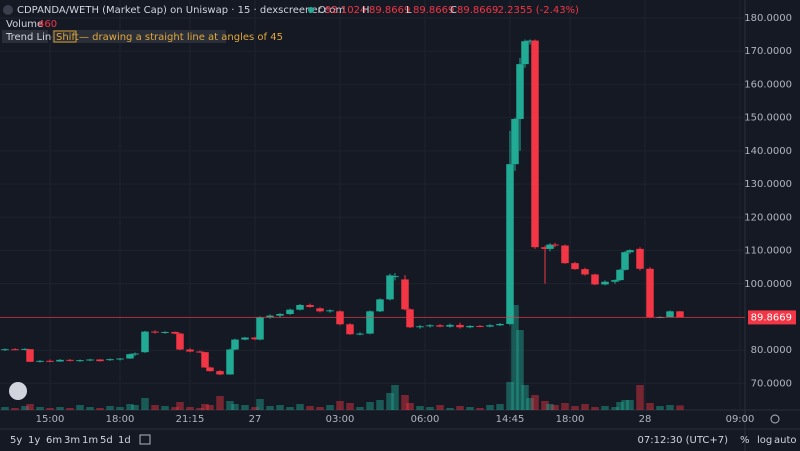 Image resolution: width=800 pixels, height=451 pixels. What do you see at coordinates (510, 419) in the screenshot?
I see `x-tick-label: 14:45` at bounding box center [510, 419].